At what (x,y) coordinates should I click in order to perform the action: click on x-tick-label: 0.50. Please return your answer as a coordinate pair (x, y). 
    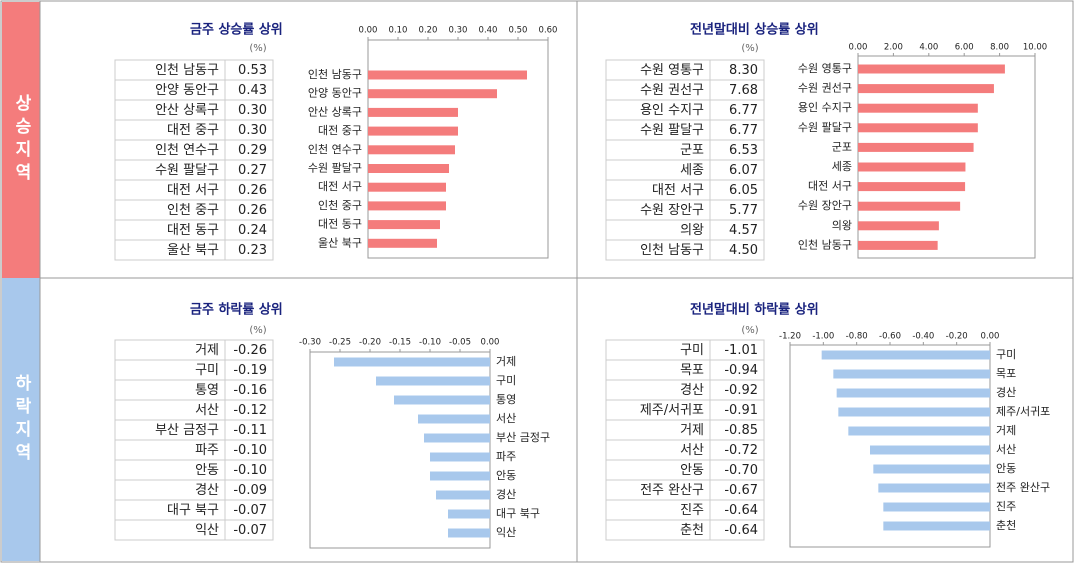
    Looking at the image, I should click on (518, 31).